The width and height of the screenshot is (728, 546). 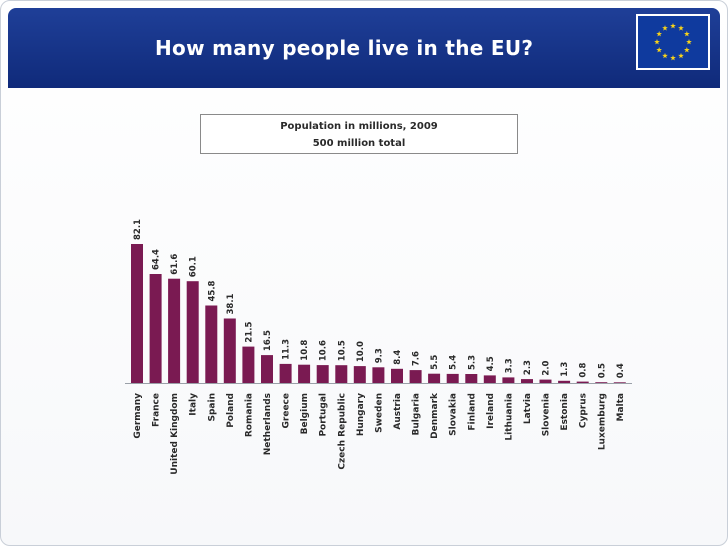 What do you see at coordinates (379, 355) in the screenshot?
I see `data-label: 9.3` at bounding box center [379, 355].